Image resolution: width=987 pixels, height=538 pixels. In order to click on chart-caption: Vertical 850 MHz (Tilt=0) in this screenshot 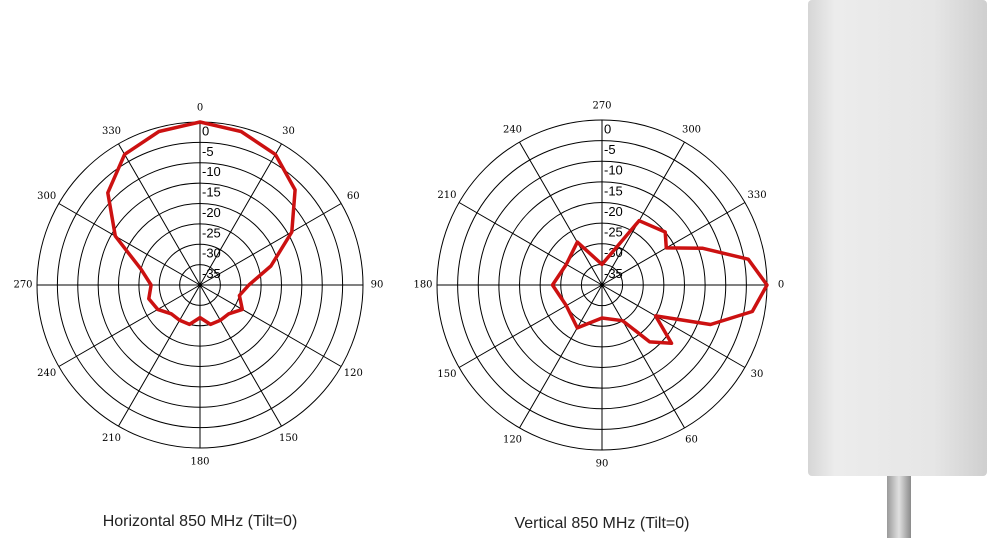, I will do `click(601, 523)`.